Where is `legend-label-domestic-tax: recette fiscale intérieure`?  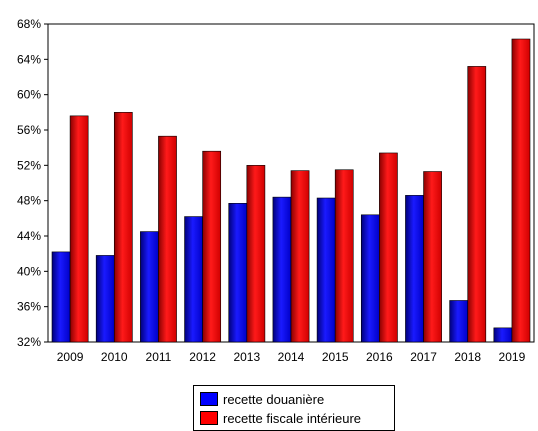
legend-label-domestic-tax: recette fiscale intérieure is located at coordinates (292, 418).